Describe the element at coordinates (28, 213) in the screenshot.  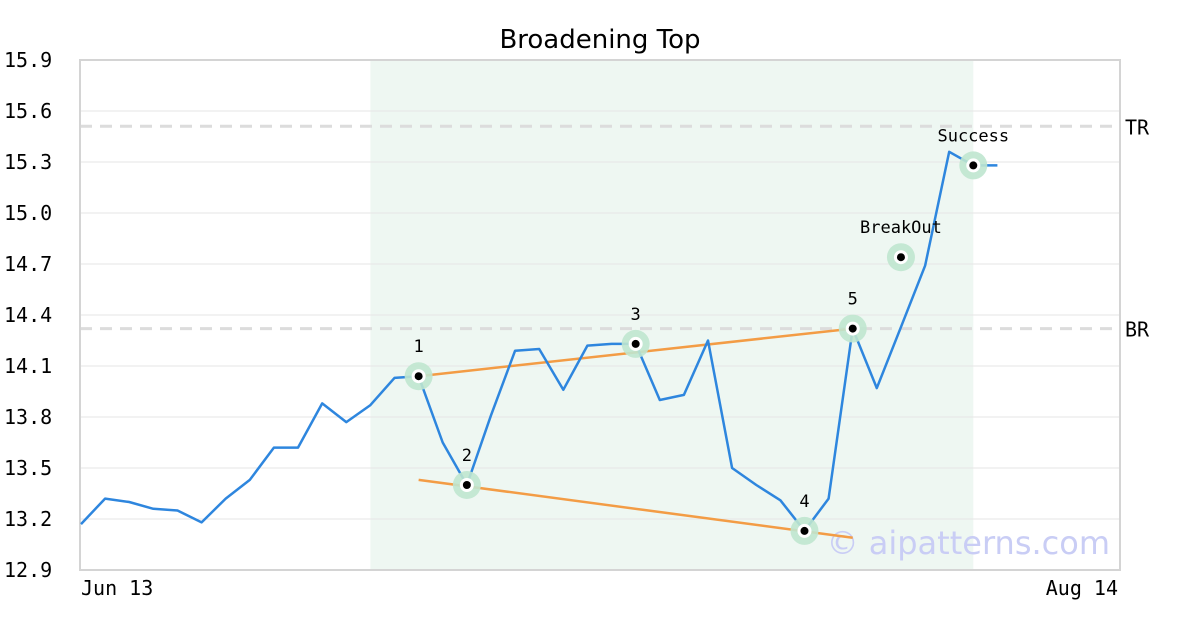
I see `y-tick-label: 15.0` at that location.